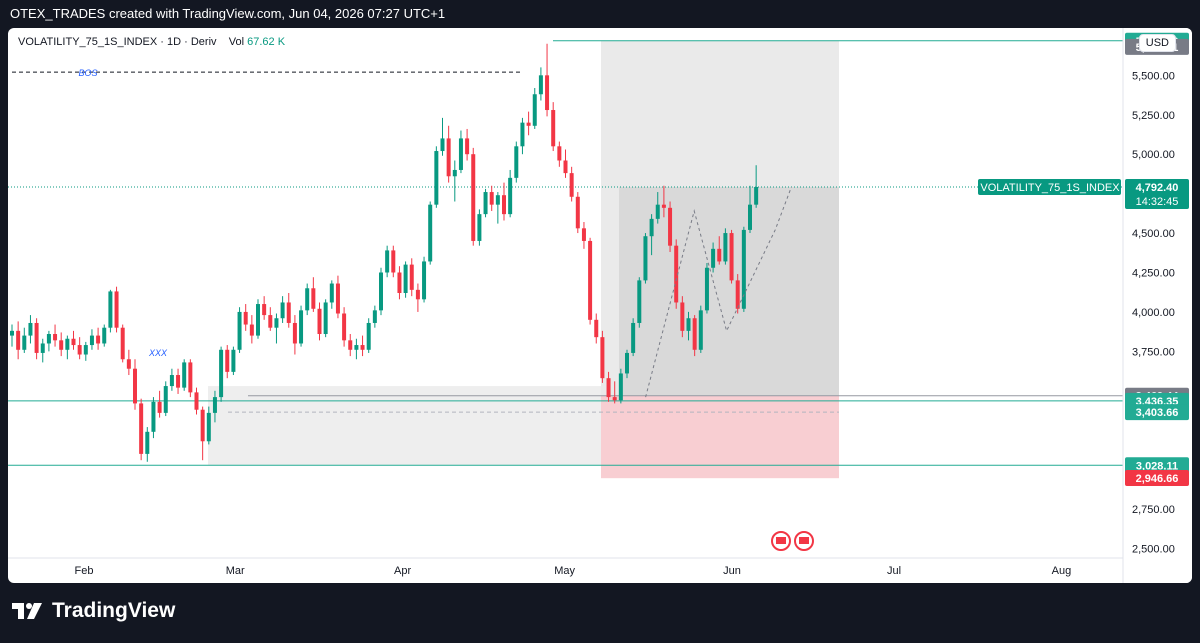  What do you see at coordinates (1157, 305) in the screenshot?
I see `price-axis` at bounding box center [1157, 305].